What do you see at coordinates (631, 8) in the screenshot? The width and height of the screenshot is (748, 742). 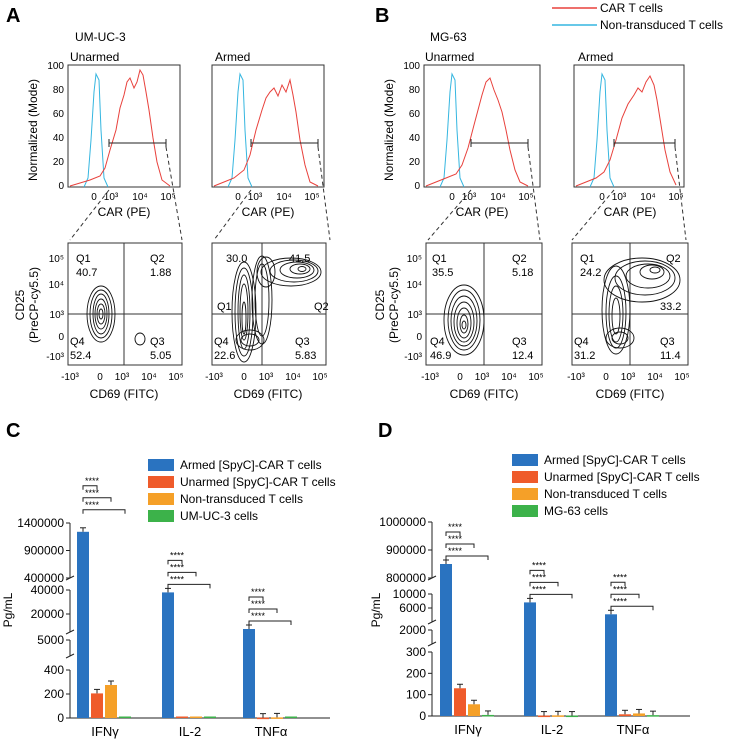 I see `legend-car-label: CAR T cells` at bounding box center [631, 8].